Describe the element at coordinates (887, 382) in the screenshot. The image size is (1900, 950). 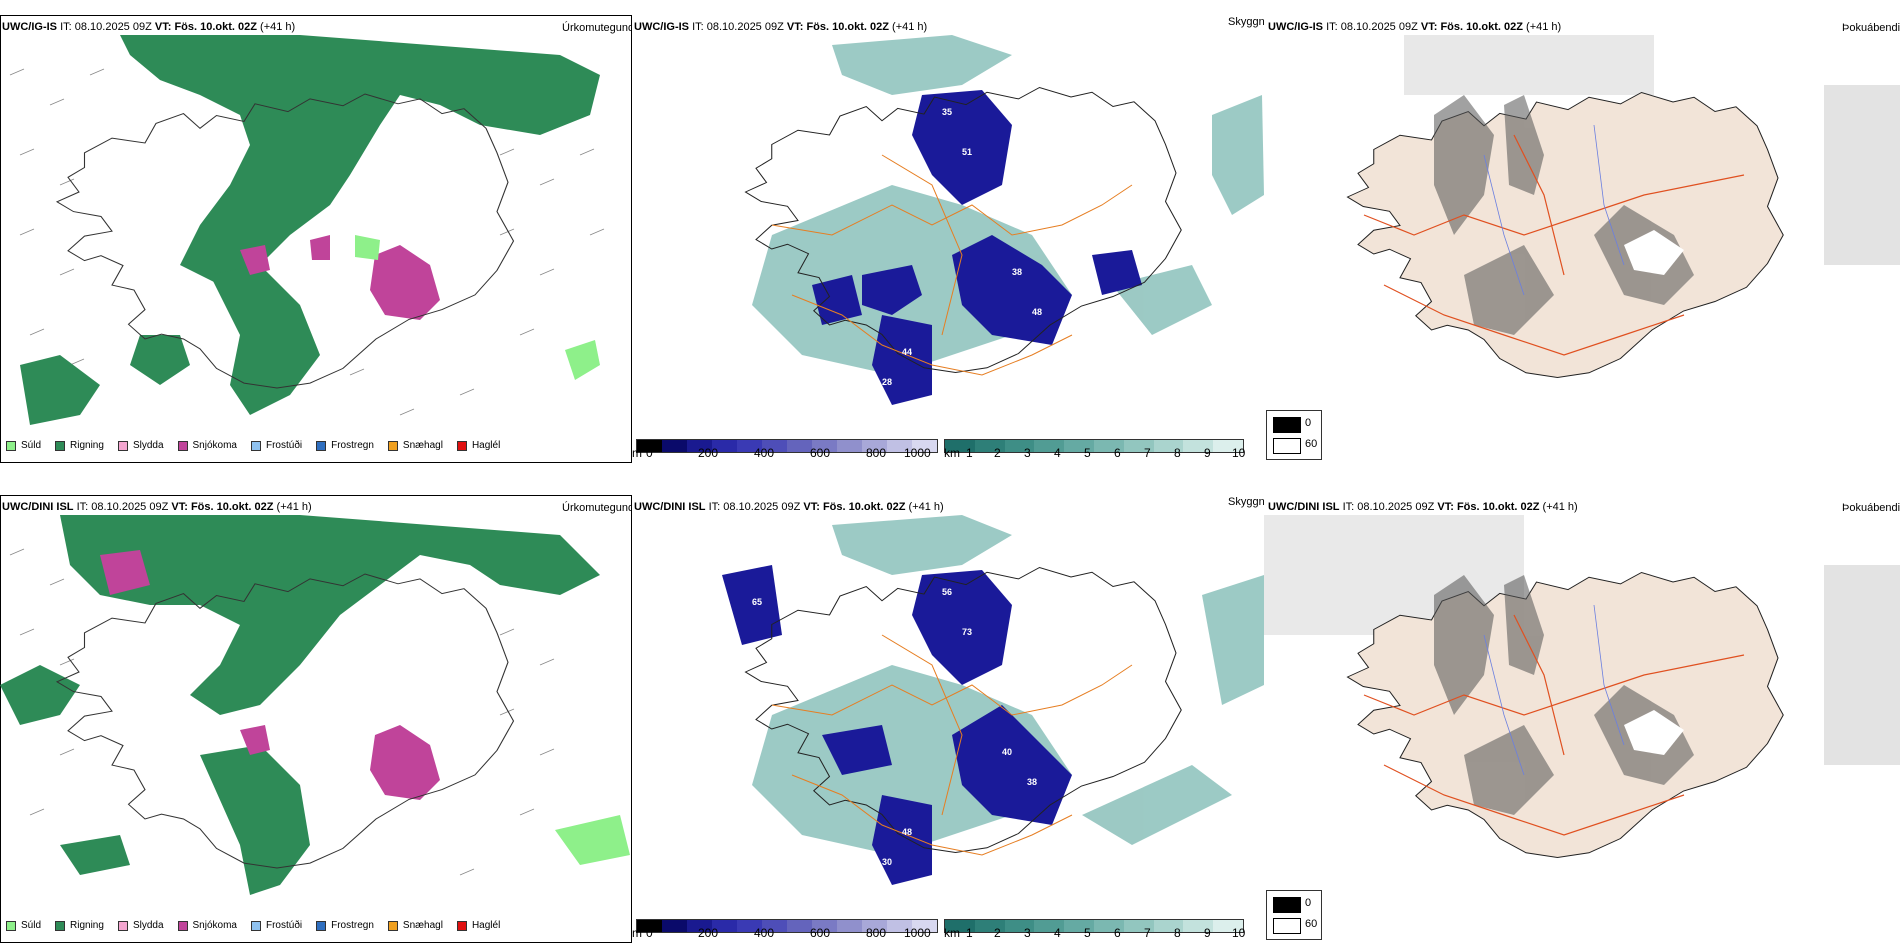
I see `cloud-number: 28` at that location.